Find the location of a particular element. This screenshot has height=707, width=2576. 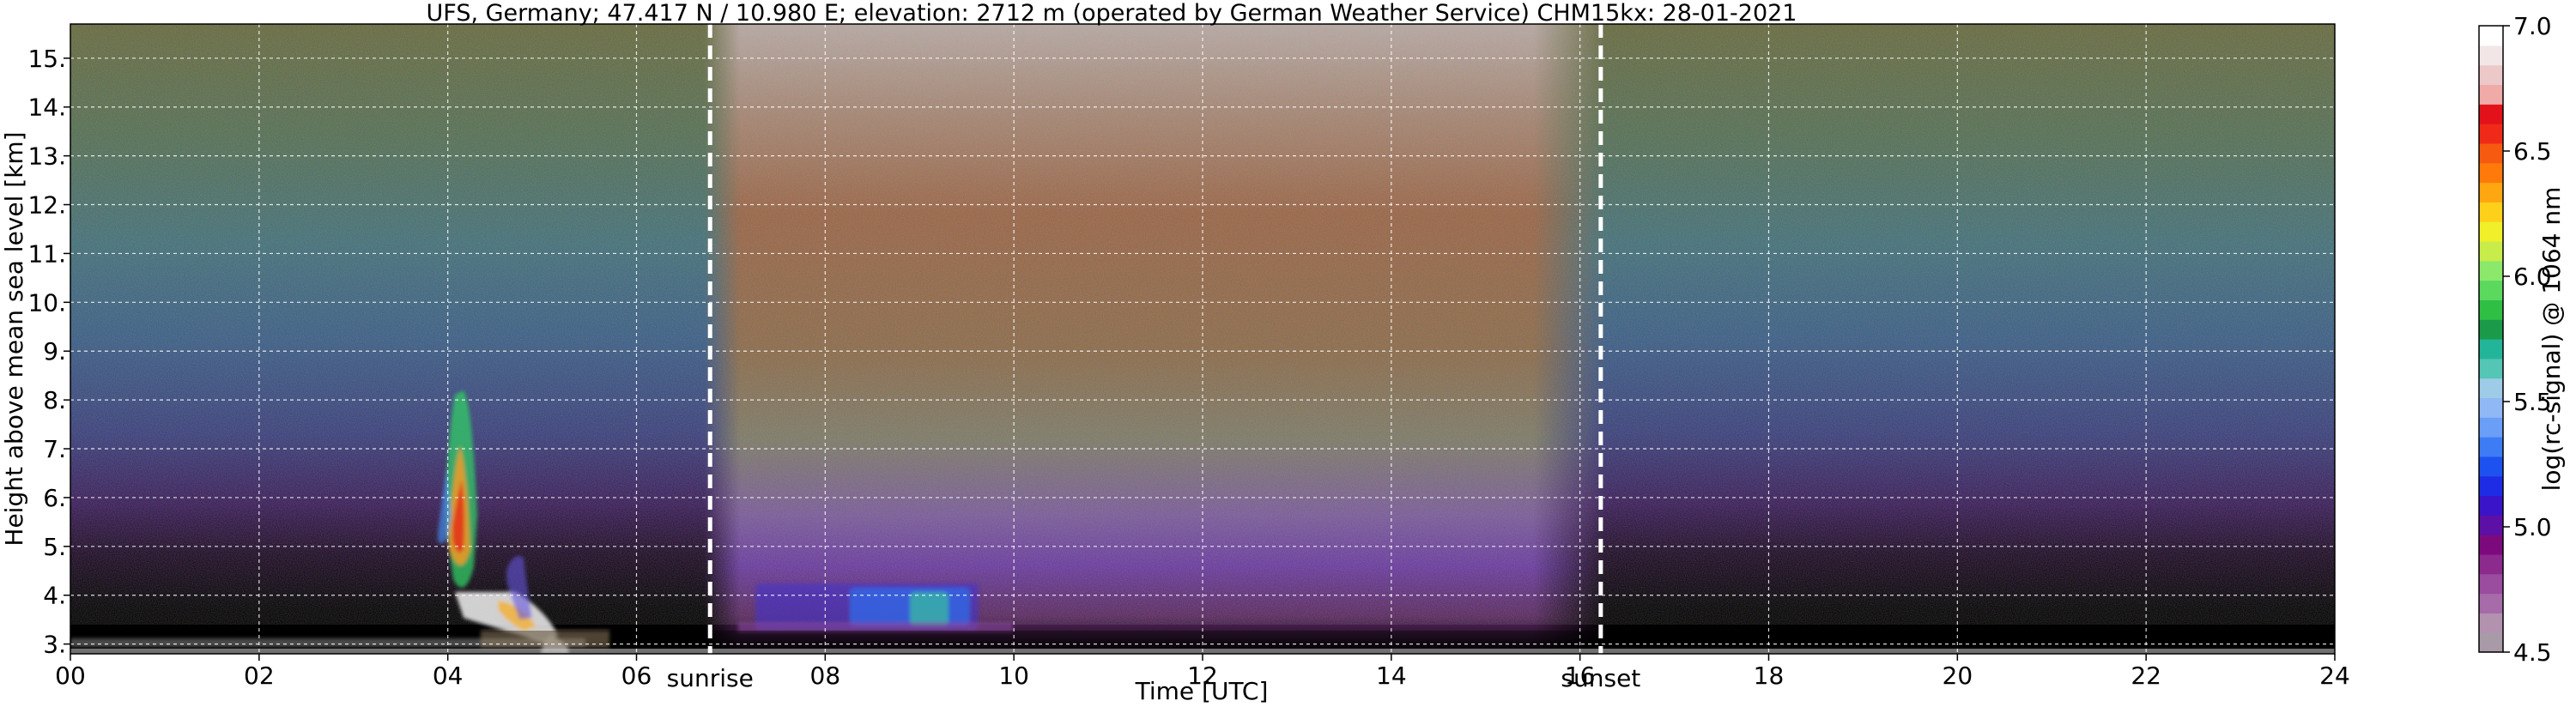

x-axis-label: Time [UTC] is located at coordinates (1202, 691).